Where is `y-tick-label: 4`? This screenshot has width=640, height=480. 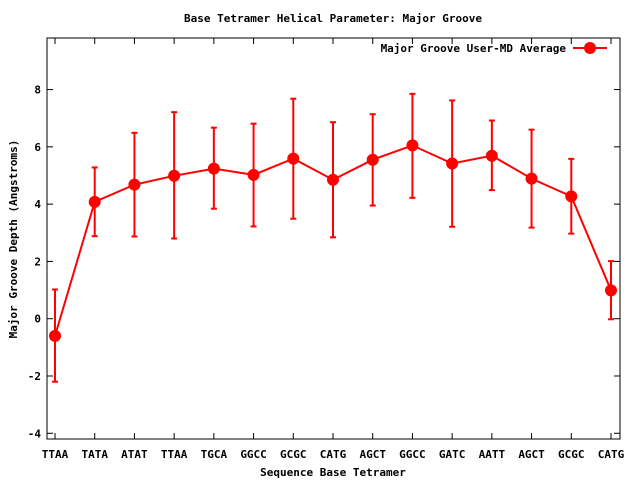 y-tick-label: 4 is located at coordinates (37, 204).